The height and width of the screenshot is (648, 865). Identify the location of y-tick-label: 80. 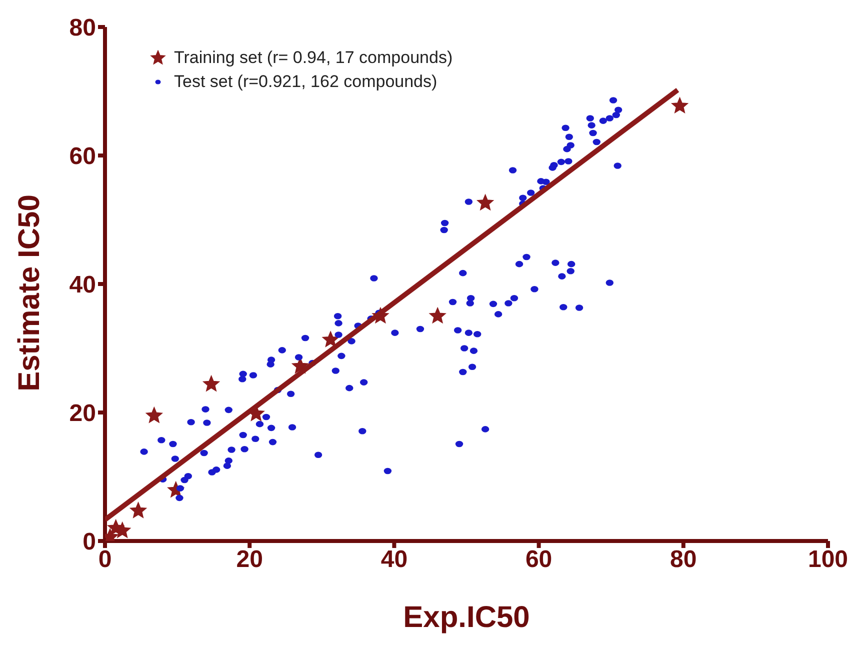
(82, 28).